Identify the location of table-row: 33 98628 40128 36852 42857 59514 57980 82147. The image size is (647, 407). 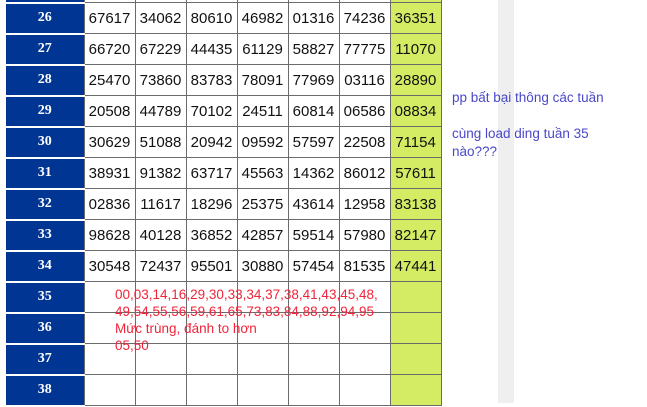
(224, 235).